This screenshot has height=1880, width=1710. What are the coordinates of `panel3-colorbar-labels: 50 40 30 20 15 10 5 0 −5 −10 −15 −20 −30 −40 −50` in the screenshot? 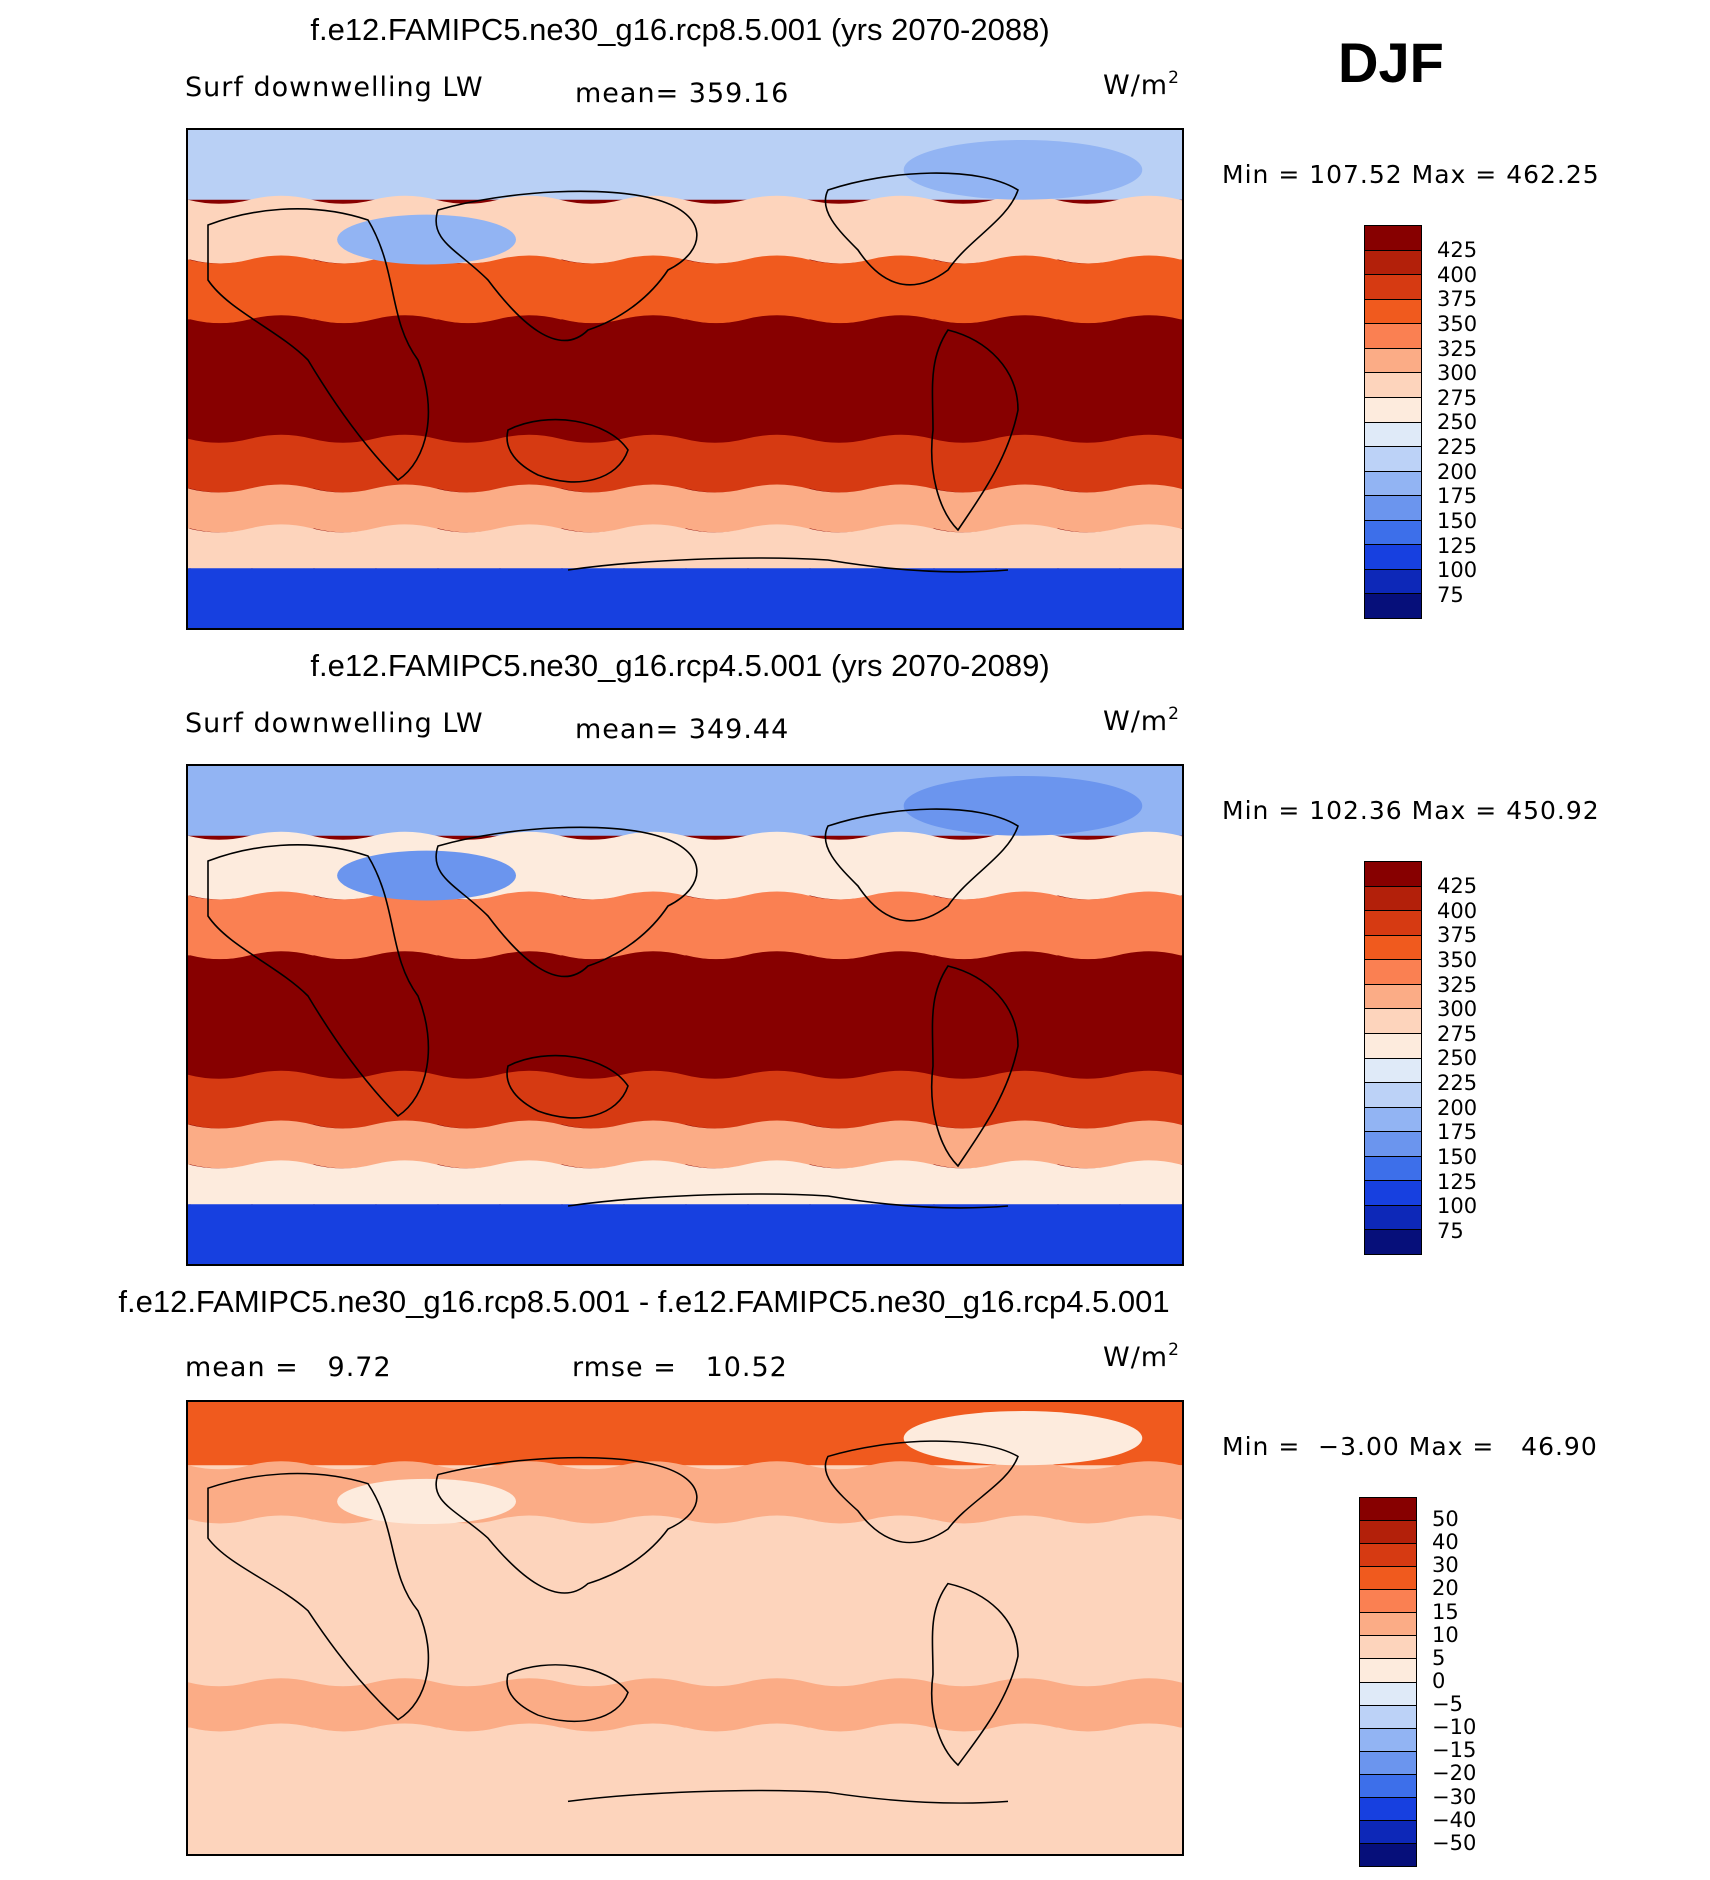 It's located at (1454, 1681).